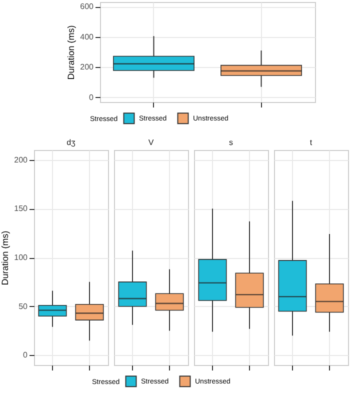  I want to click on y-tick-label: 150, so click(21, 209).